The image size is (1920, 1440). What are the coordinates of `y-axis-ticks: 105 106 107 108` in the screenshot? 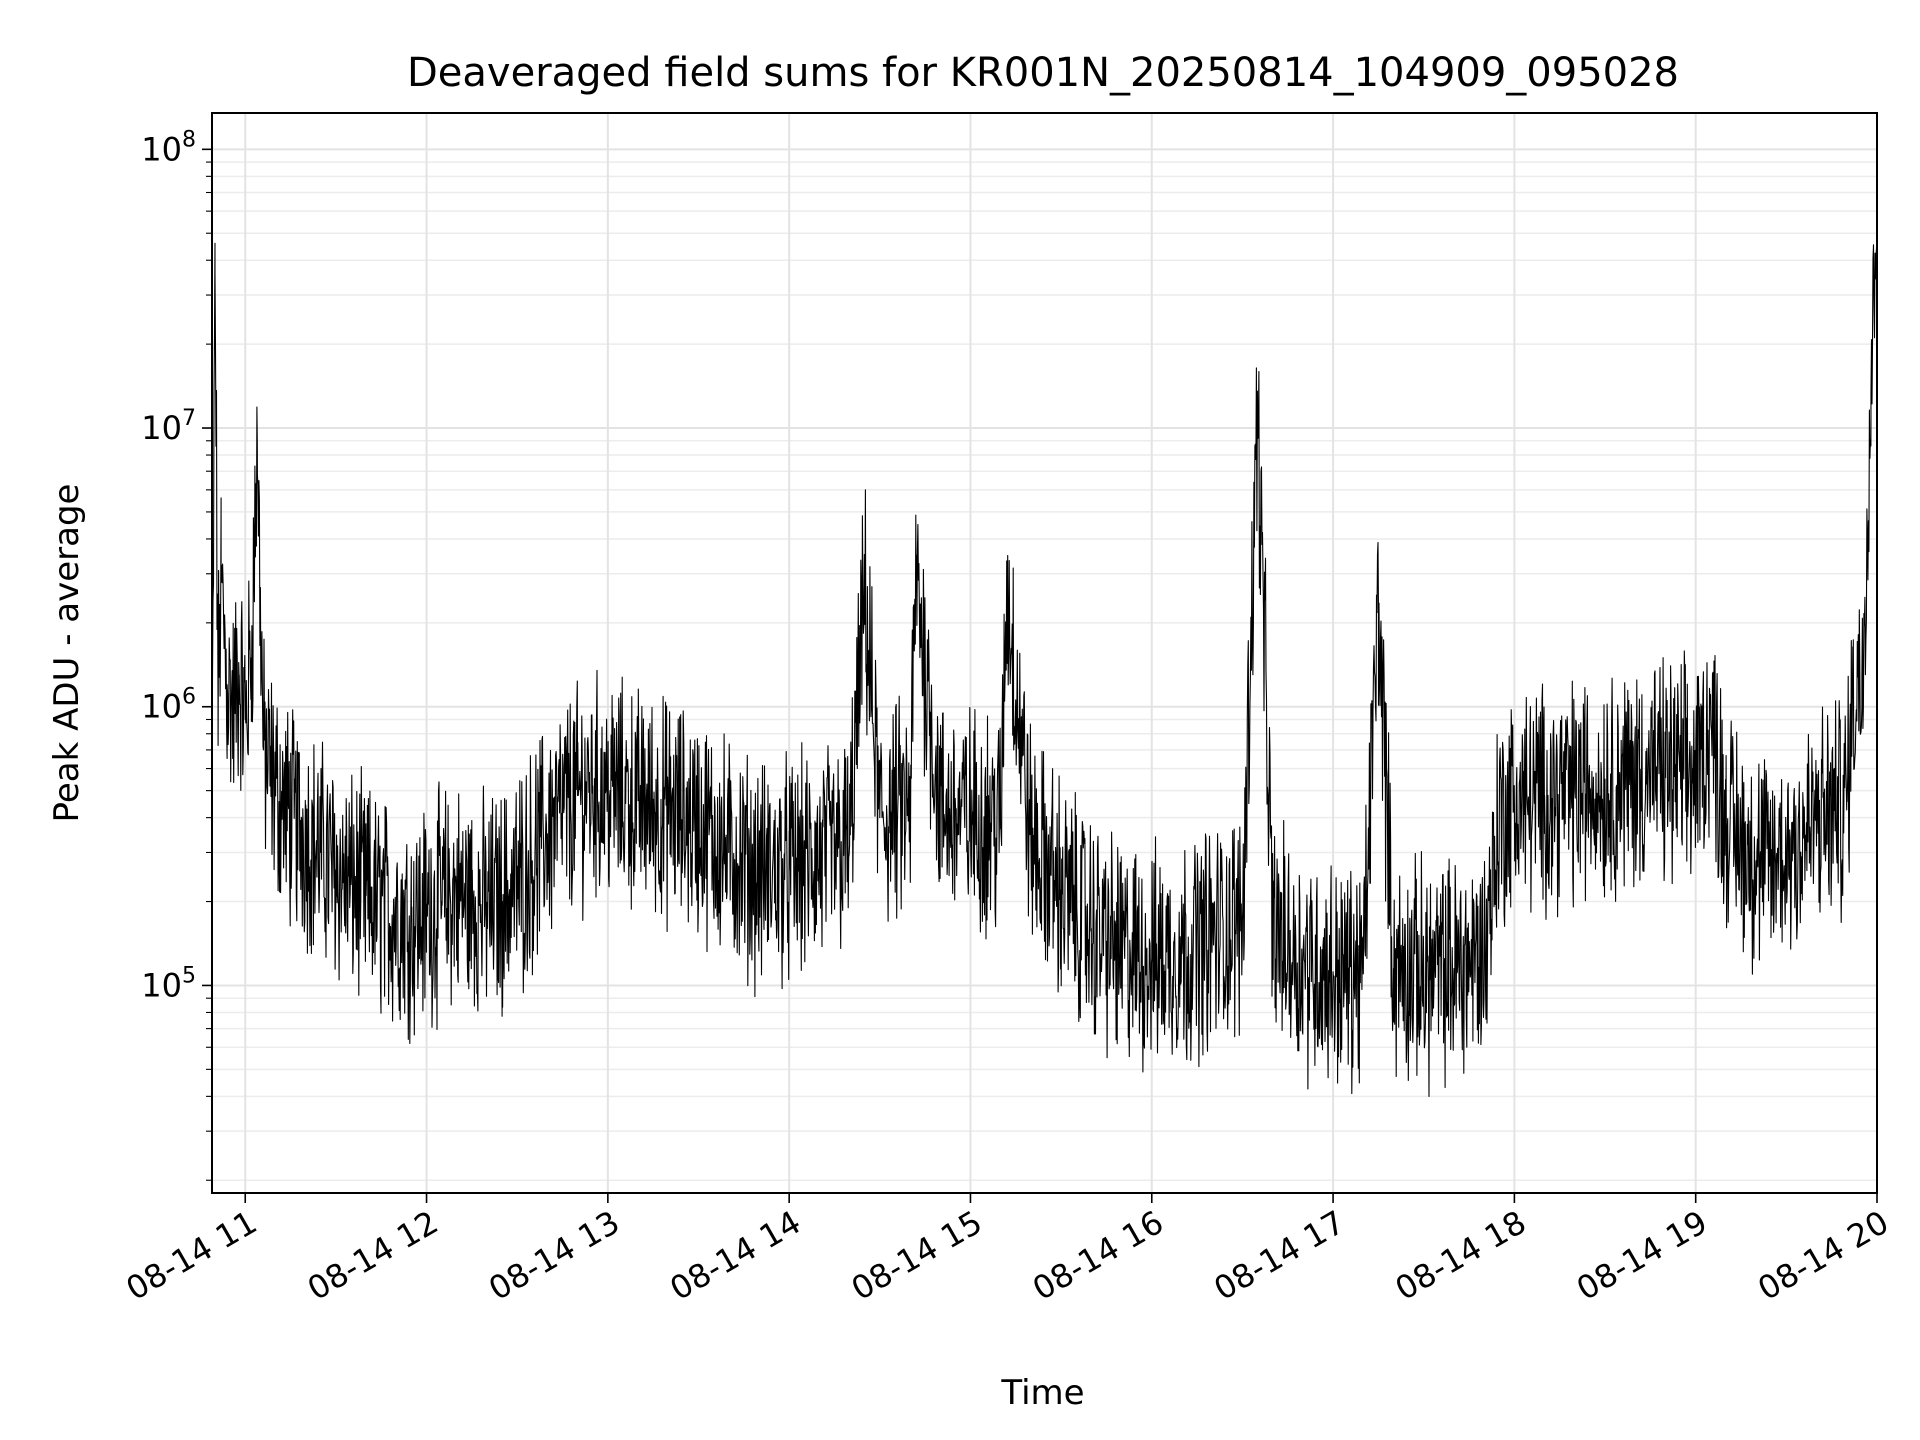 It's located at (176, 654).